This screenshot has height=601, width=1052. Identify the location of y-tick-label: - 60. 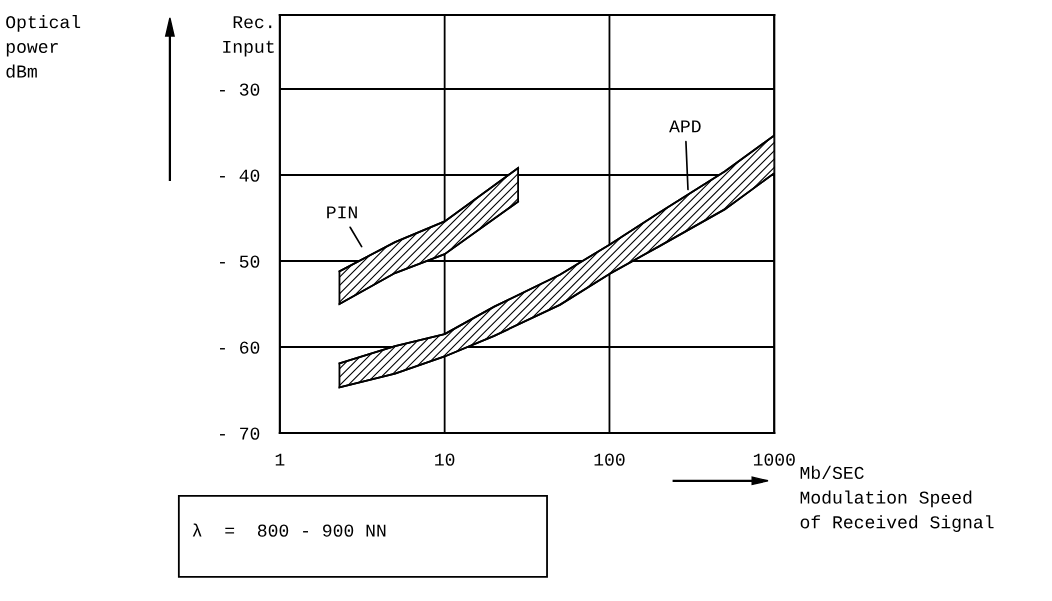
(239, 347).